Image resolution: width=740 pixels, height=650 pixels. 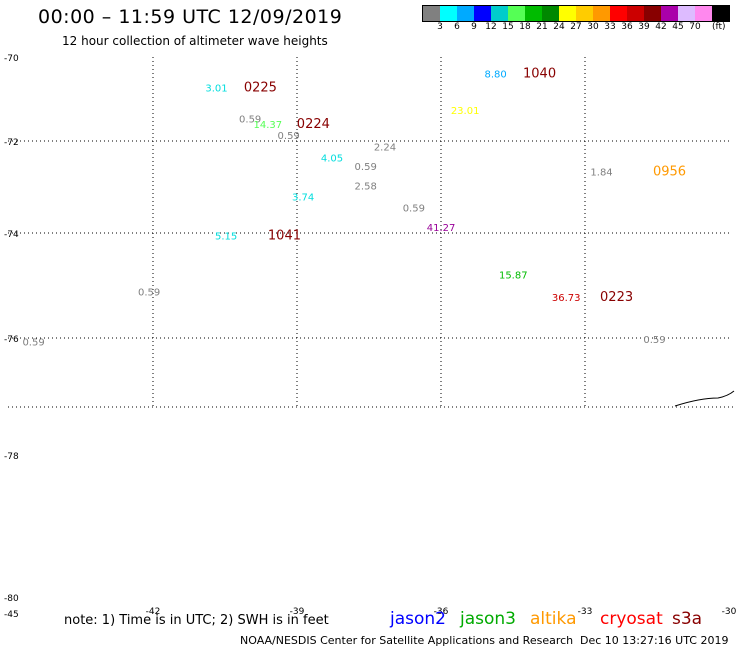 What do you see at coordinates (513, 276) in the screenshot?
I see `wave-height-label: 15.87` at bounding box center [513, 276].